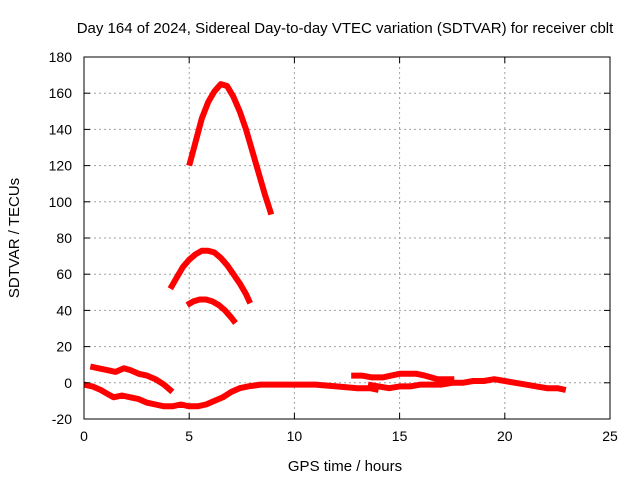 This screenshot has height=480, width=640. I want to click on series-arc-late-a, so click(403, 376).